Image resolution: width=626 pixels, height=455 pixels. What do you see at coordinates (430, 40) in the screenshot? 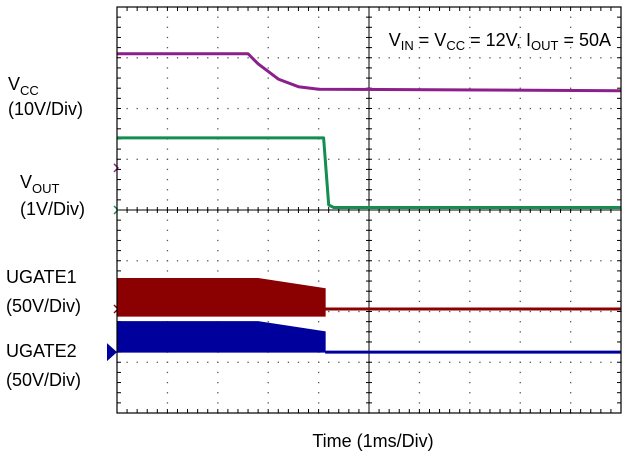
I see `annotation-text: = V` at bounding box center [430, 40].